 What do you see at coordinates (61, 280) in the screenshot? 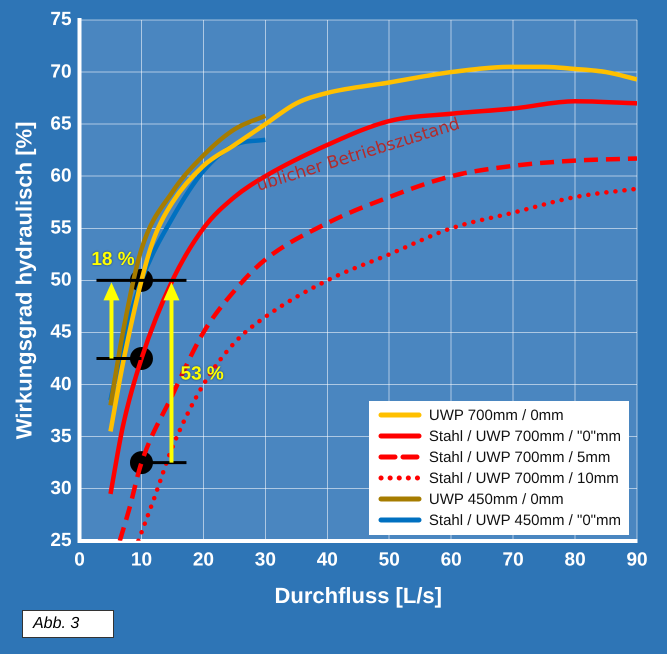
I see `y-tick-label: 50` at bounding box center [61, 280].